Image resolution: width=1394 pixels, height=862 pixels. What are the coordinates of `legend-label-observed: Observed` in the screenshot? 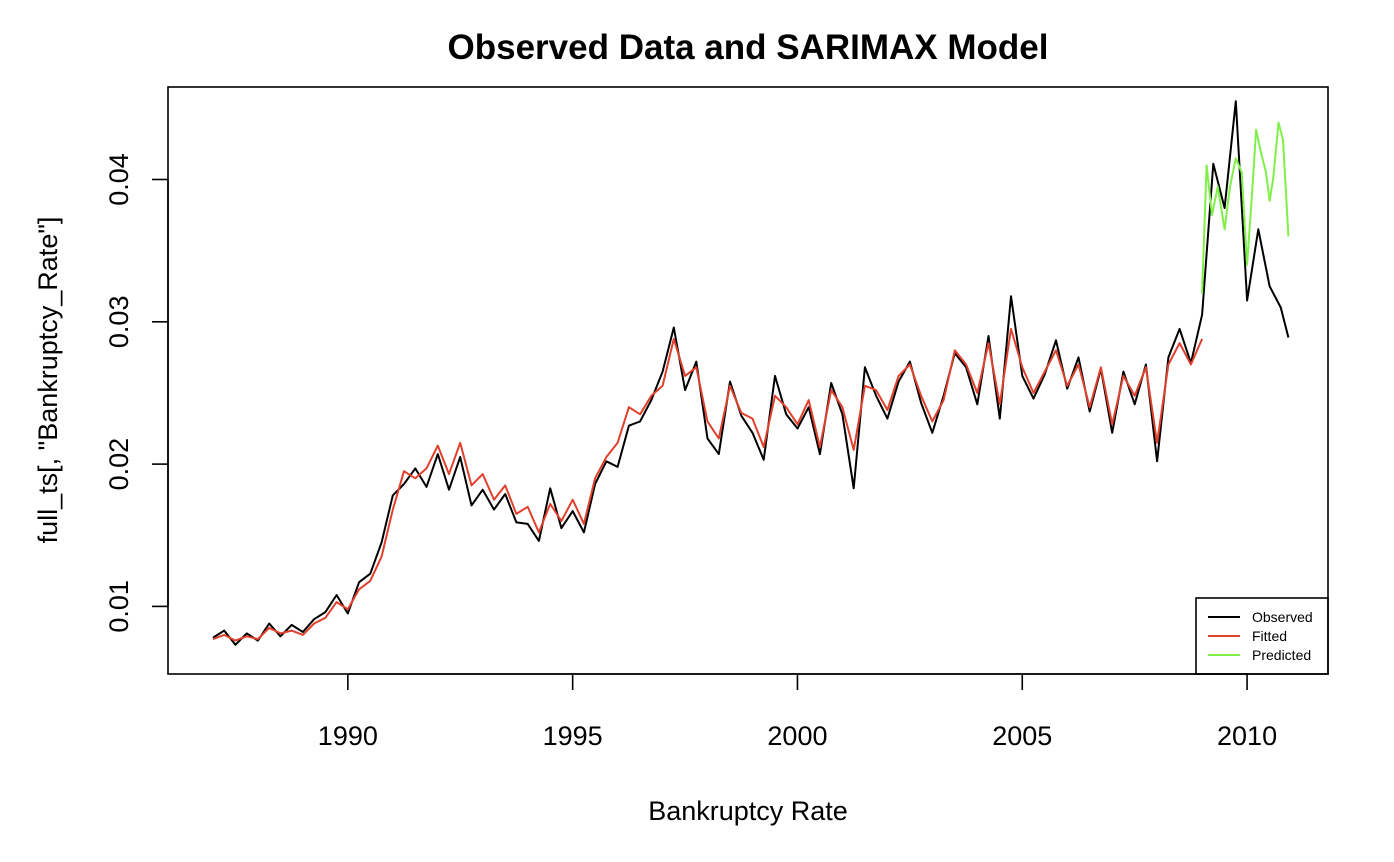 It's located at (1282, 617).